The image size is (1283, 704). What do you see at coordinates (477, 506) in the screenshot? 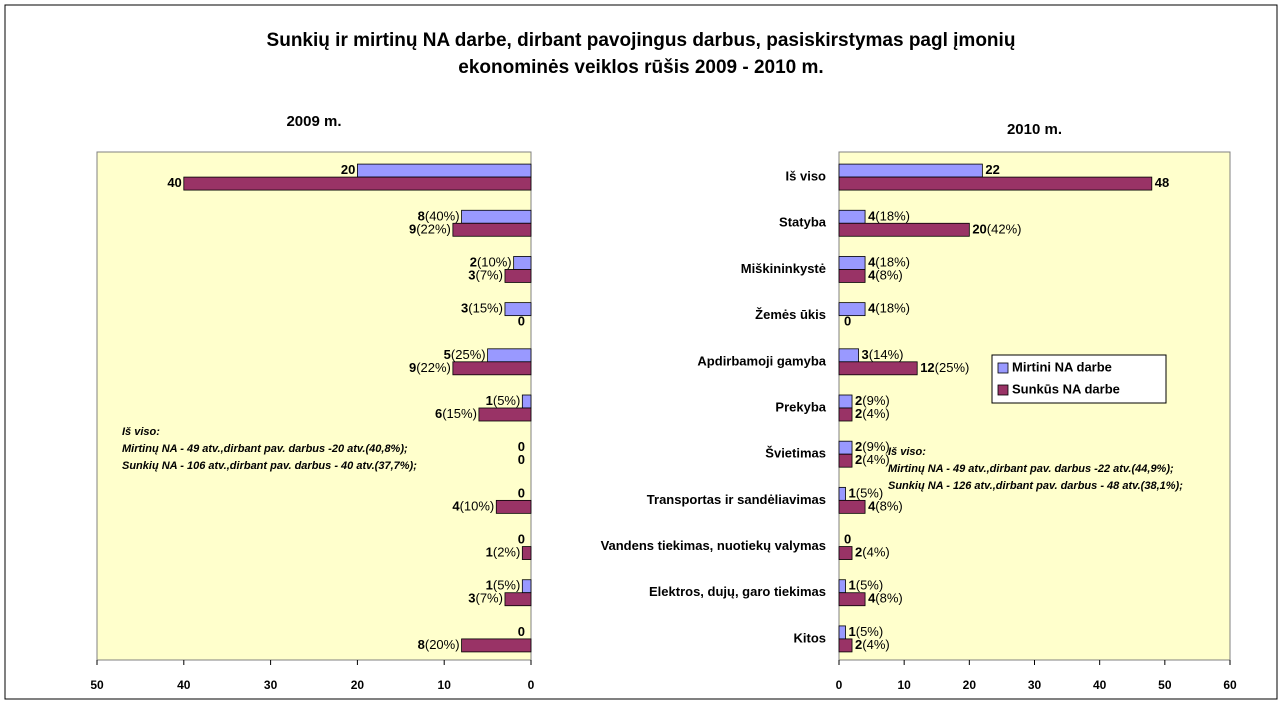
I see `percent-label: (10%)` at bounding box center [477, 506].